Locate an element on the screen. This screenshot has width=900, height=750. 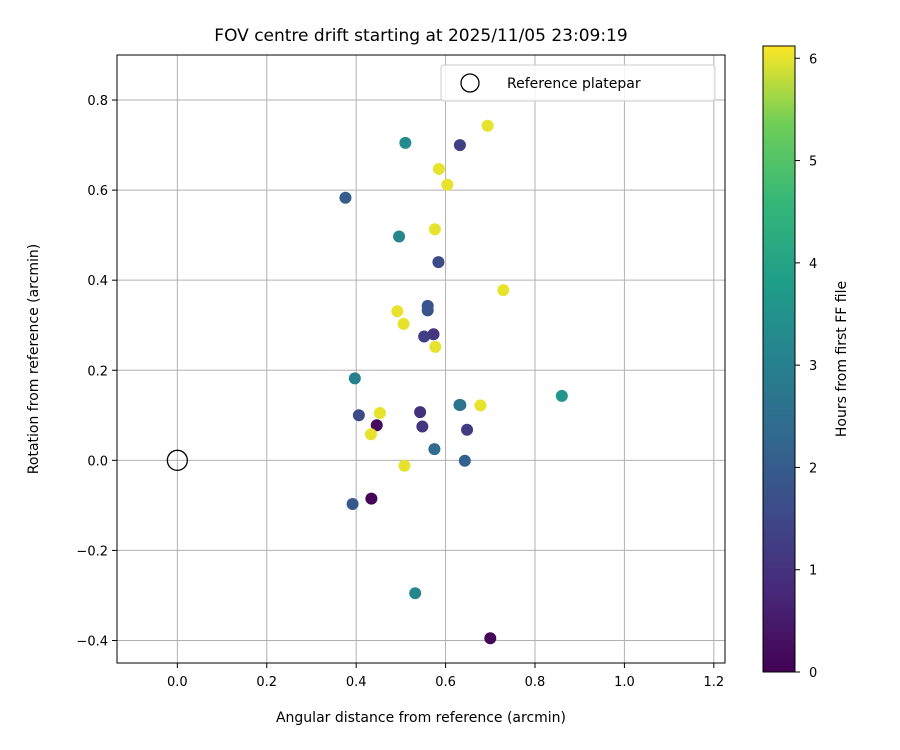
y-axis-label: Rotation from reference (arcmin) is located at coordinates (34, 359).